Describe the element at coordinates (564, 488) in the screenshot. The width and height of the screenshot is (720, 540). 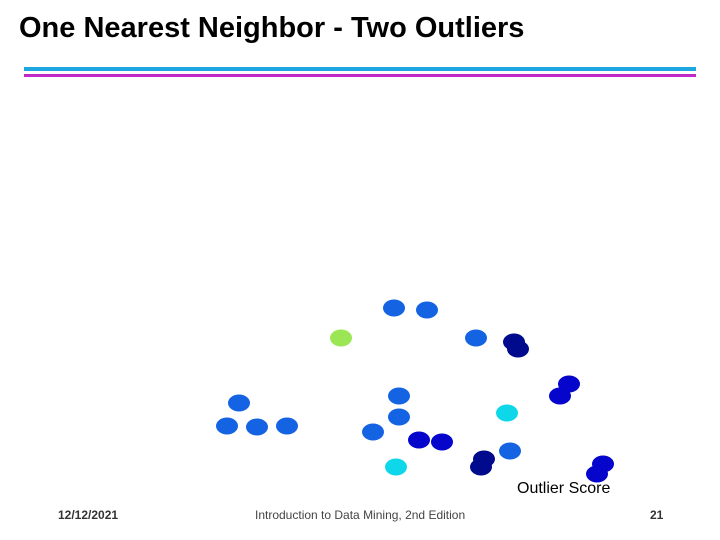
I see `outlier-score-label: Outlier Score` at that location.